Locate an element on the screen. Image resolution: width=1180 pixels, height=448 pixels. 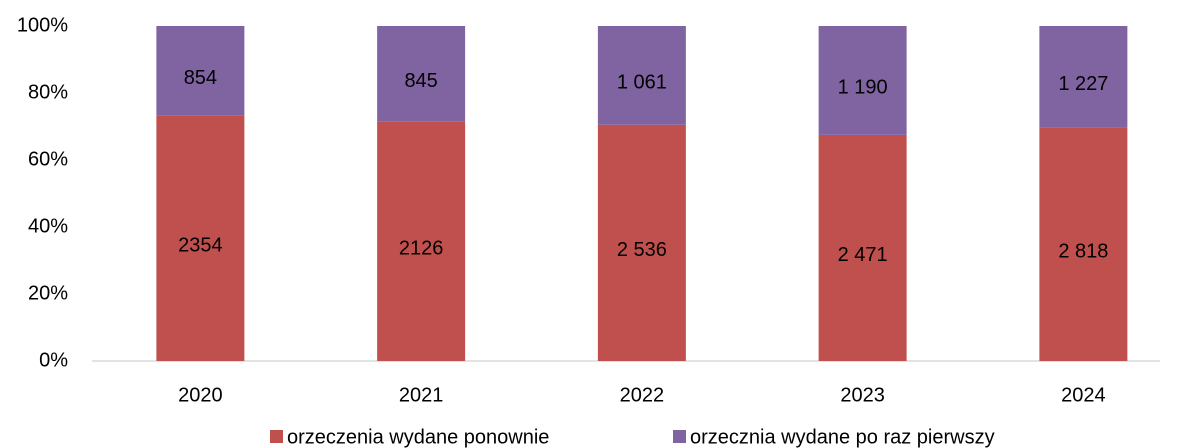
data-label: 1 227 is located at coordinates (1083, 84).